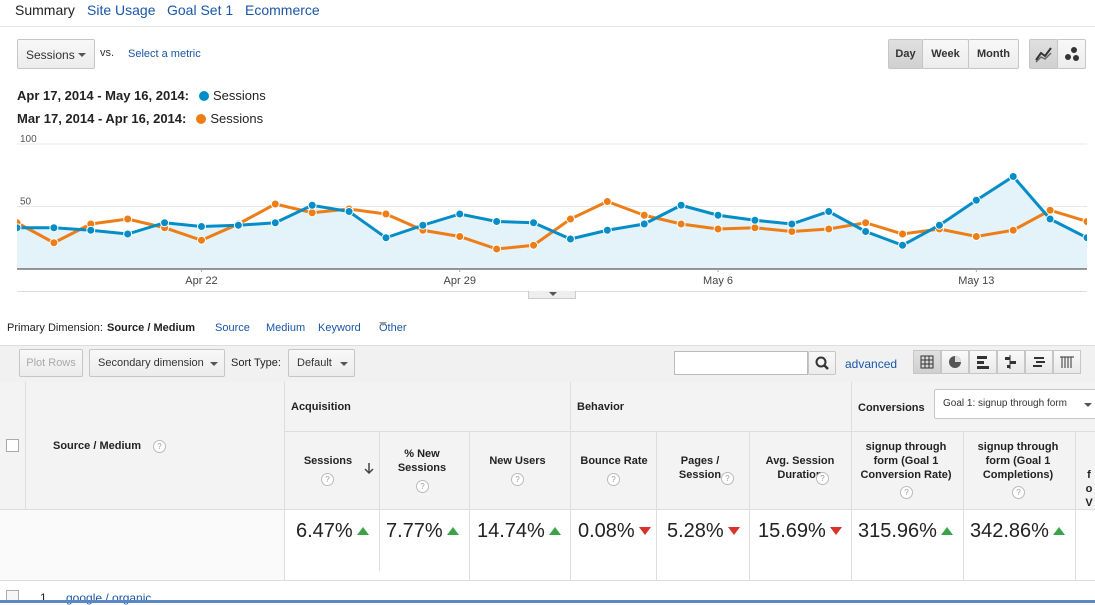  I want to click on row-divider, so click(547, 580).